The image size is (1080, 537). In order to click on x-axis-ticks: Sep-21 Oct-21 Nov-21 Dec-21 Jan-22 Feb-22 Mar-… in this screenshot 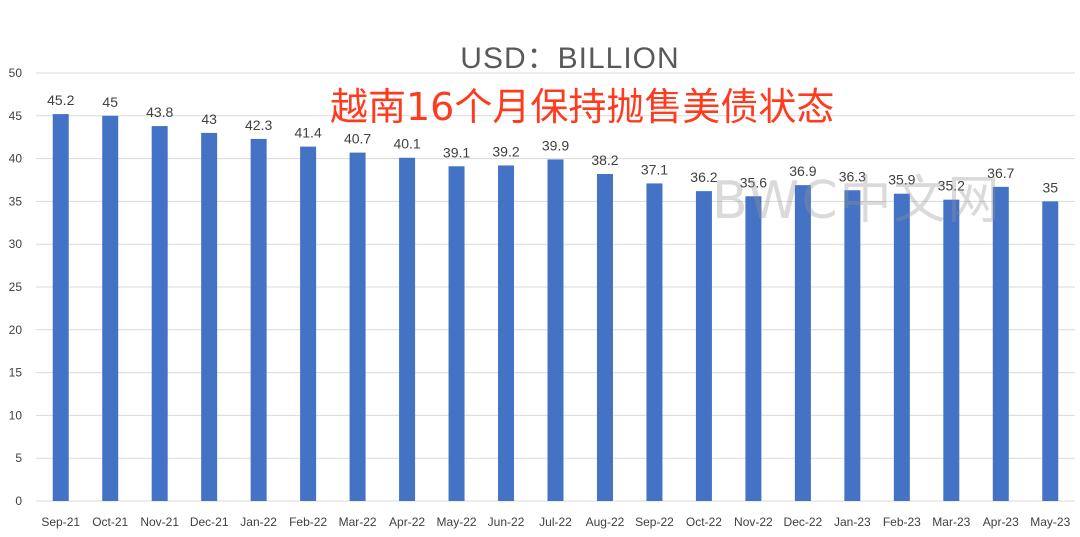, I will do `click(555, 522)`.